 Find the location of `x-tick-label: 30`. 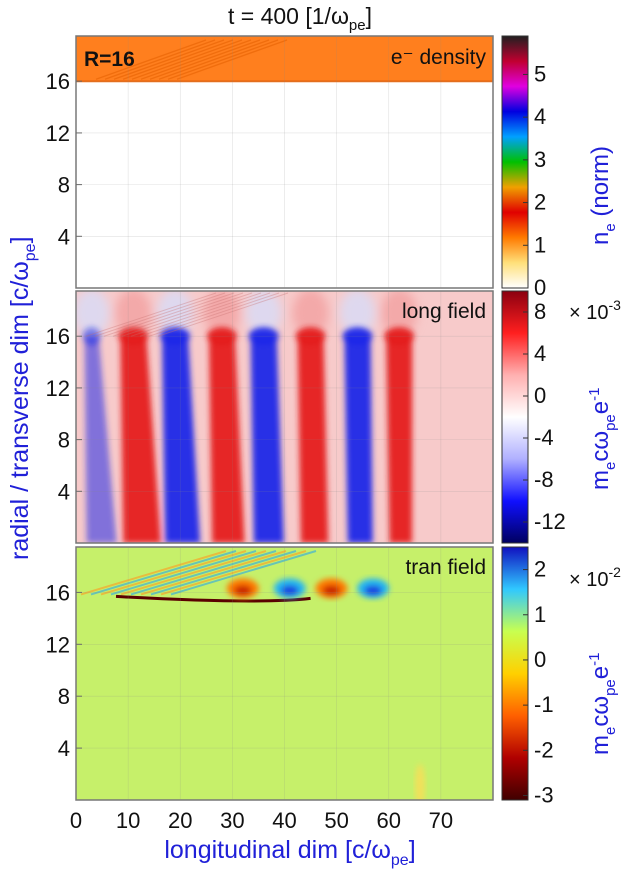

x-tick-label: 30 is located at coordinates (232, 820).